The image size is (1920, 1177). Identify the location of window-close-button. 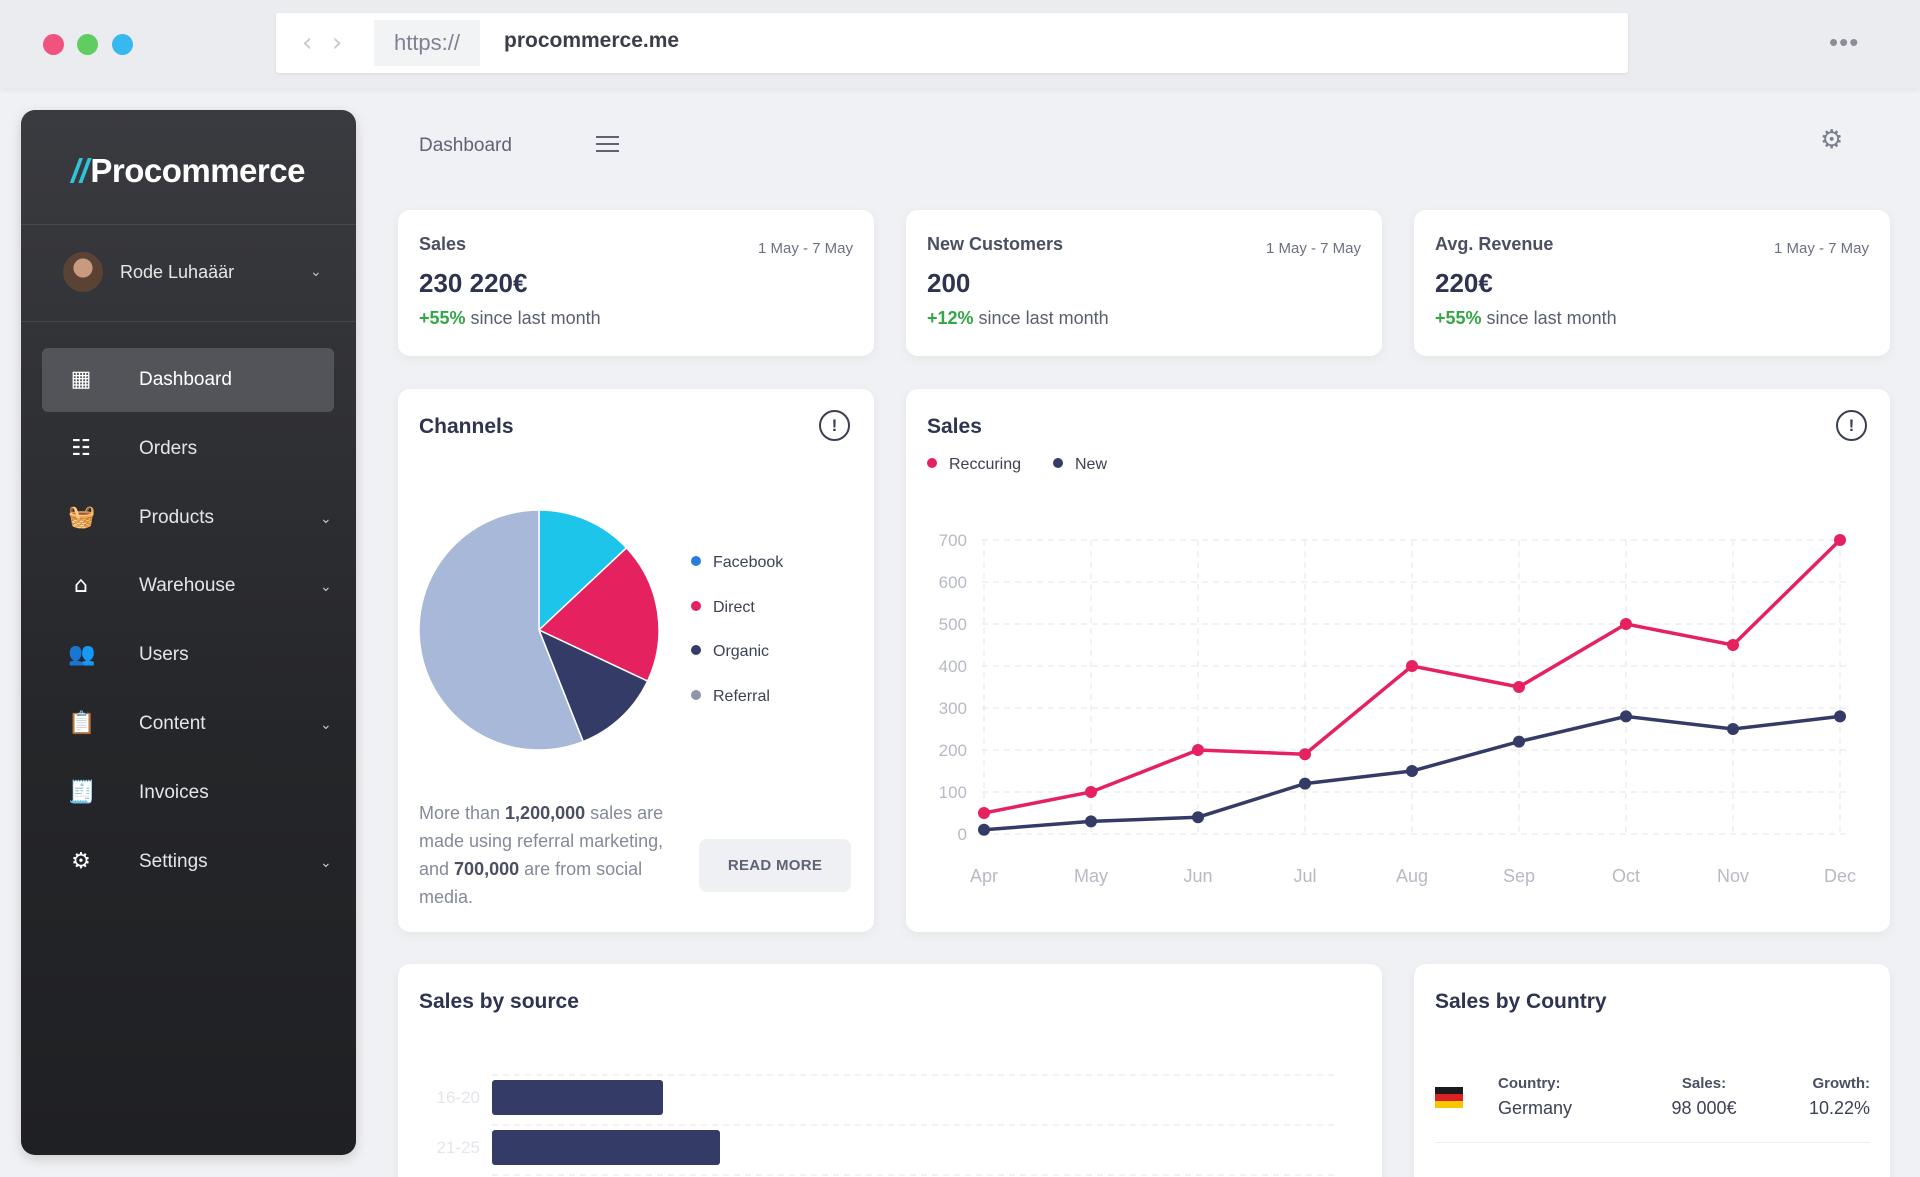
(53, 44).